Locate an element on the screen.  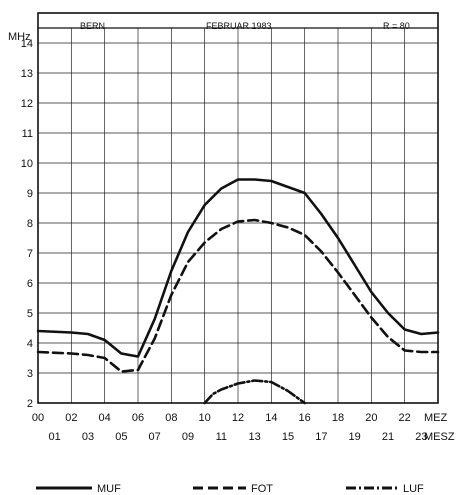
x-tick-label-mesz: 17 is located at coordinates (321, 437).